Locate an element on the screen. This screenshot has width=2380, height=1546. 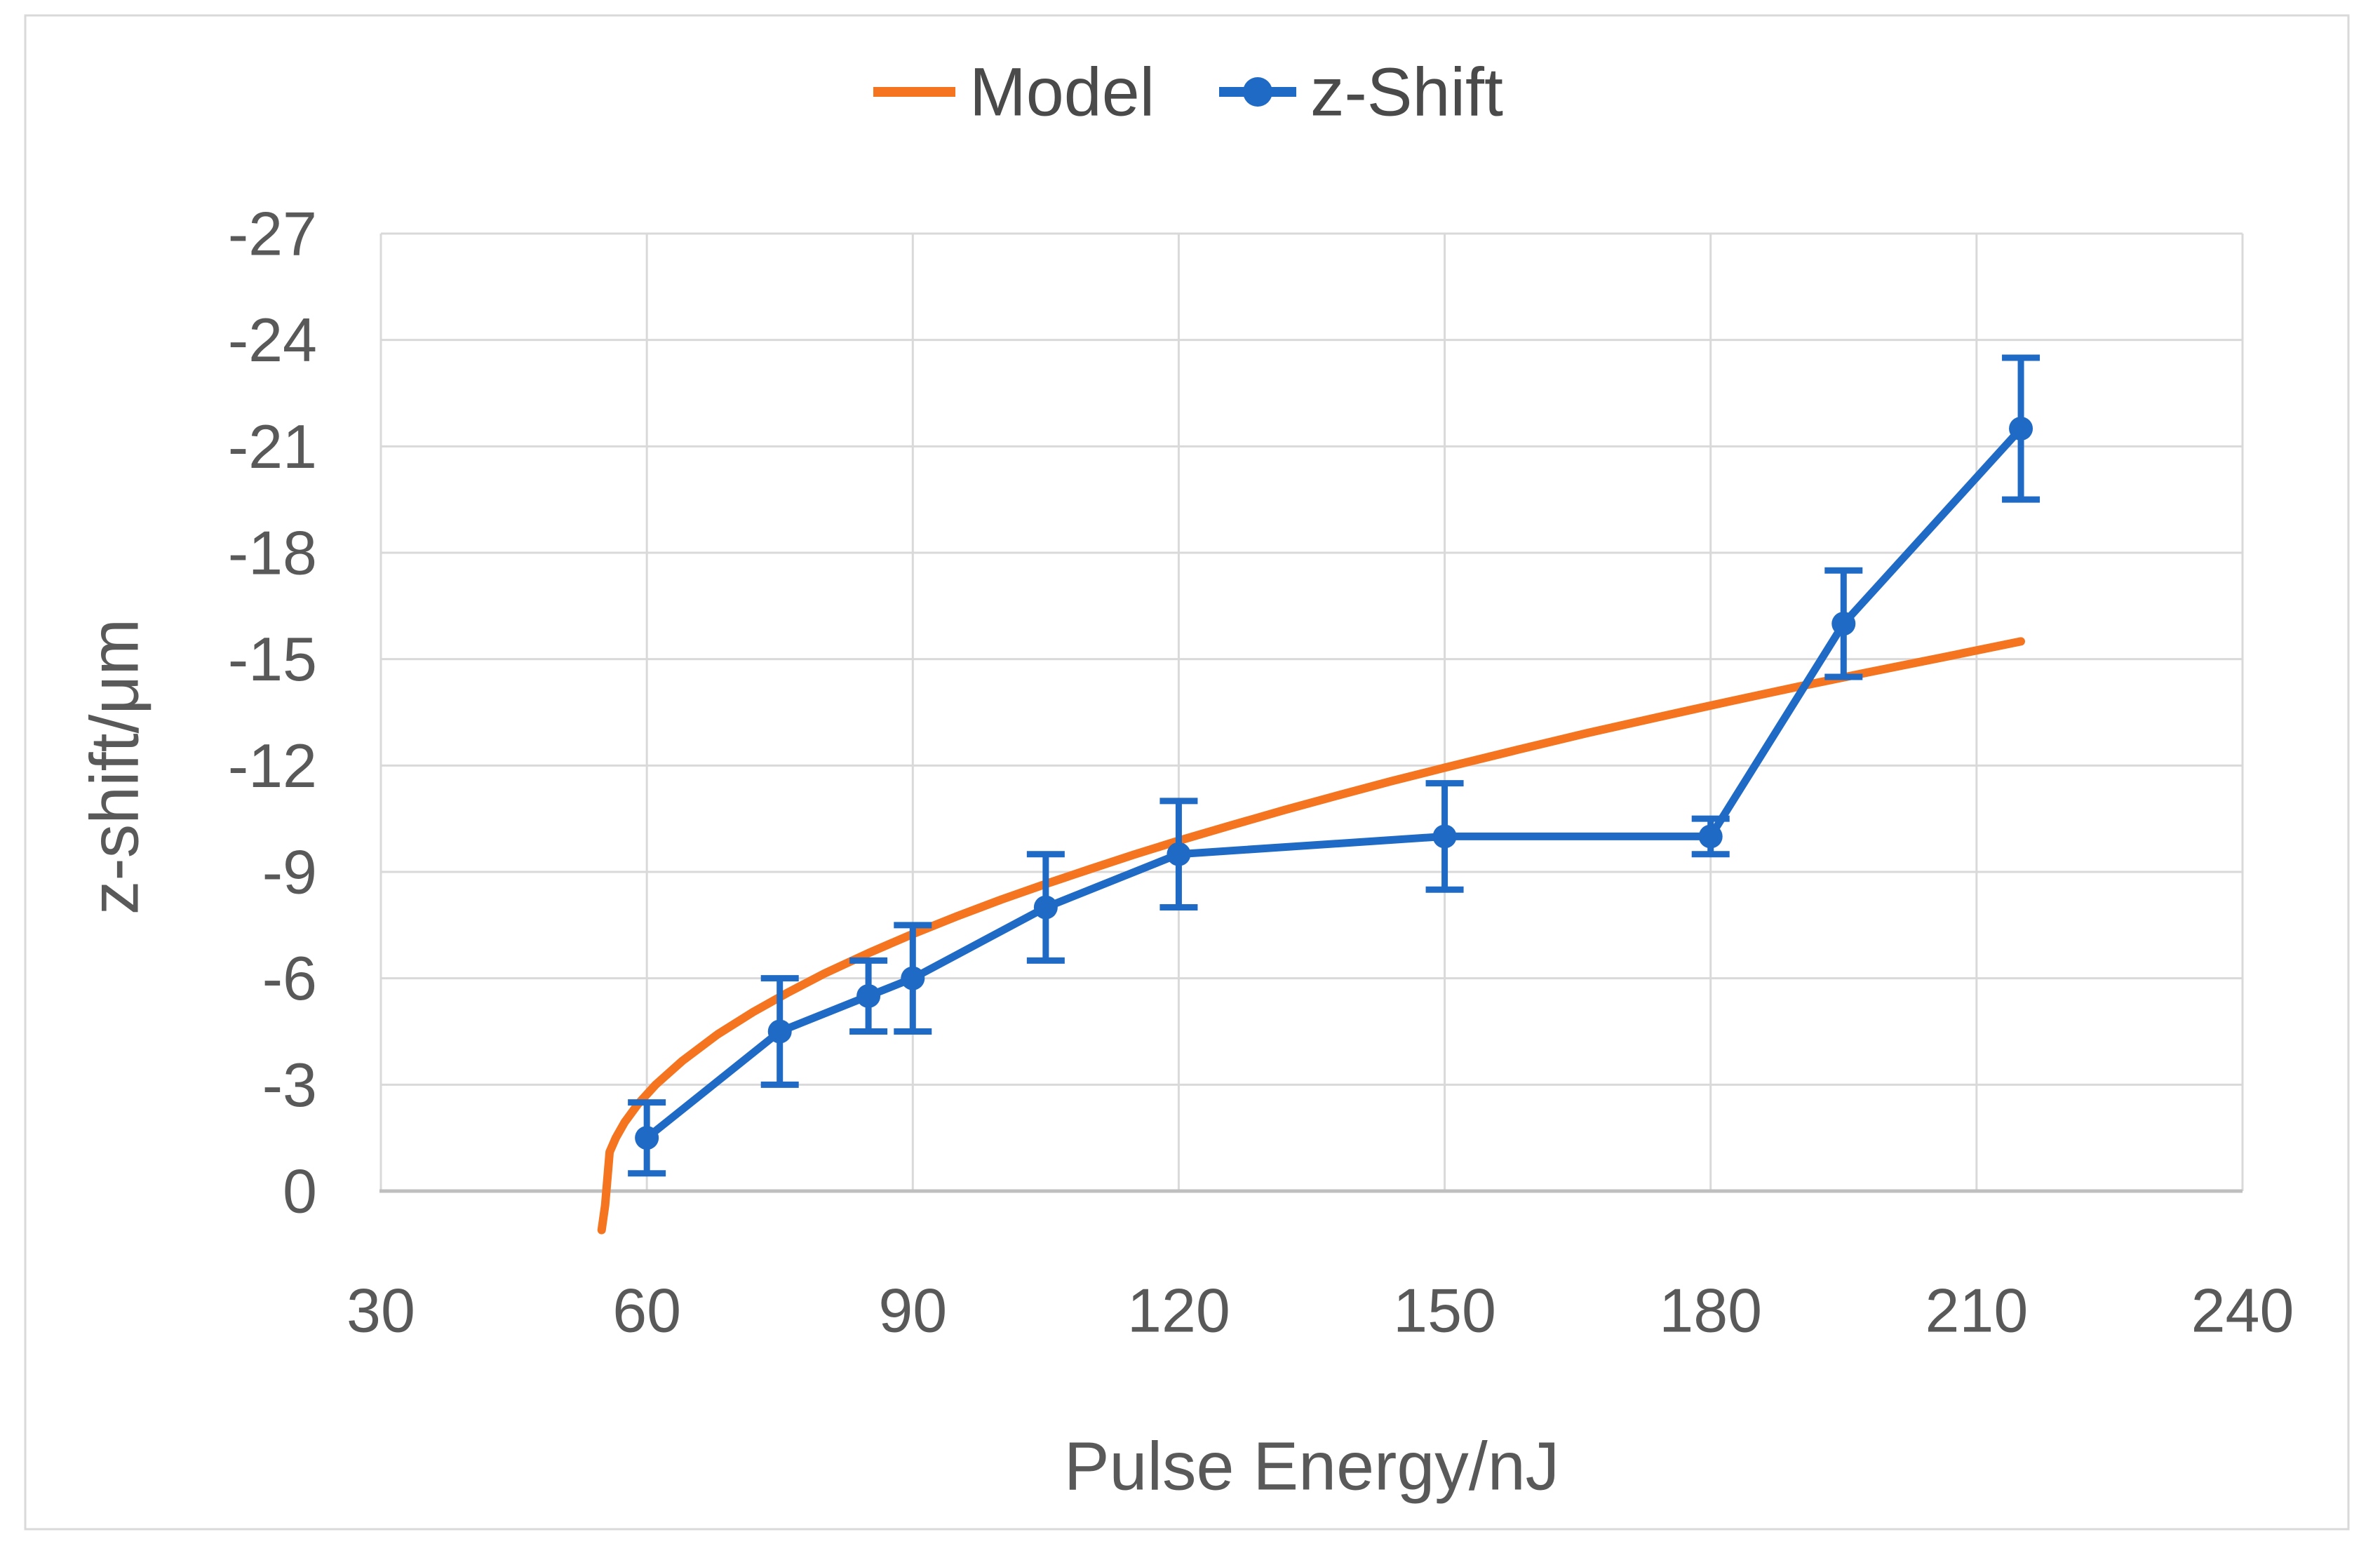
x-tick-label: 120 is located at coordinates (1178, 1310).